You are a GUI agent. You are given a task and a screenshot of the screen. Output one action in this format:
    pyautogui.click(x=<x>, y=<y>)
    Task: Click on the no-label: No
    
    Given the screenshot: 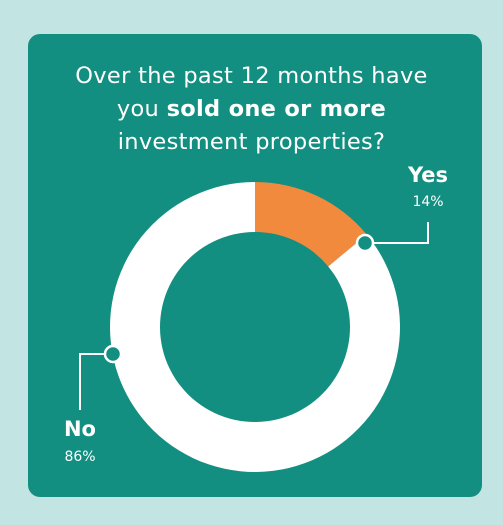 What is the action you would take?
    pyautogui.click(x=80, y=429)
    